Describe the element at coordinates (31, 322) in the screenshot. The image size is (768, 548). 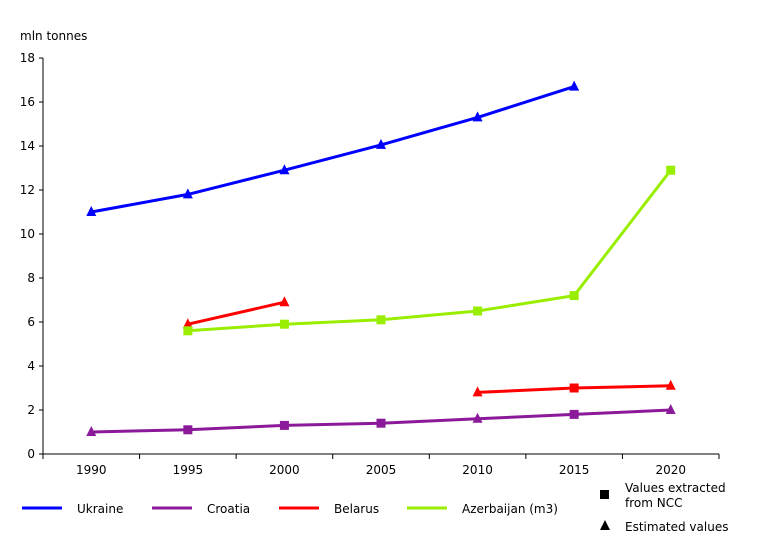
I see `y-tick-label: 6` at that location.